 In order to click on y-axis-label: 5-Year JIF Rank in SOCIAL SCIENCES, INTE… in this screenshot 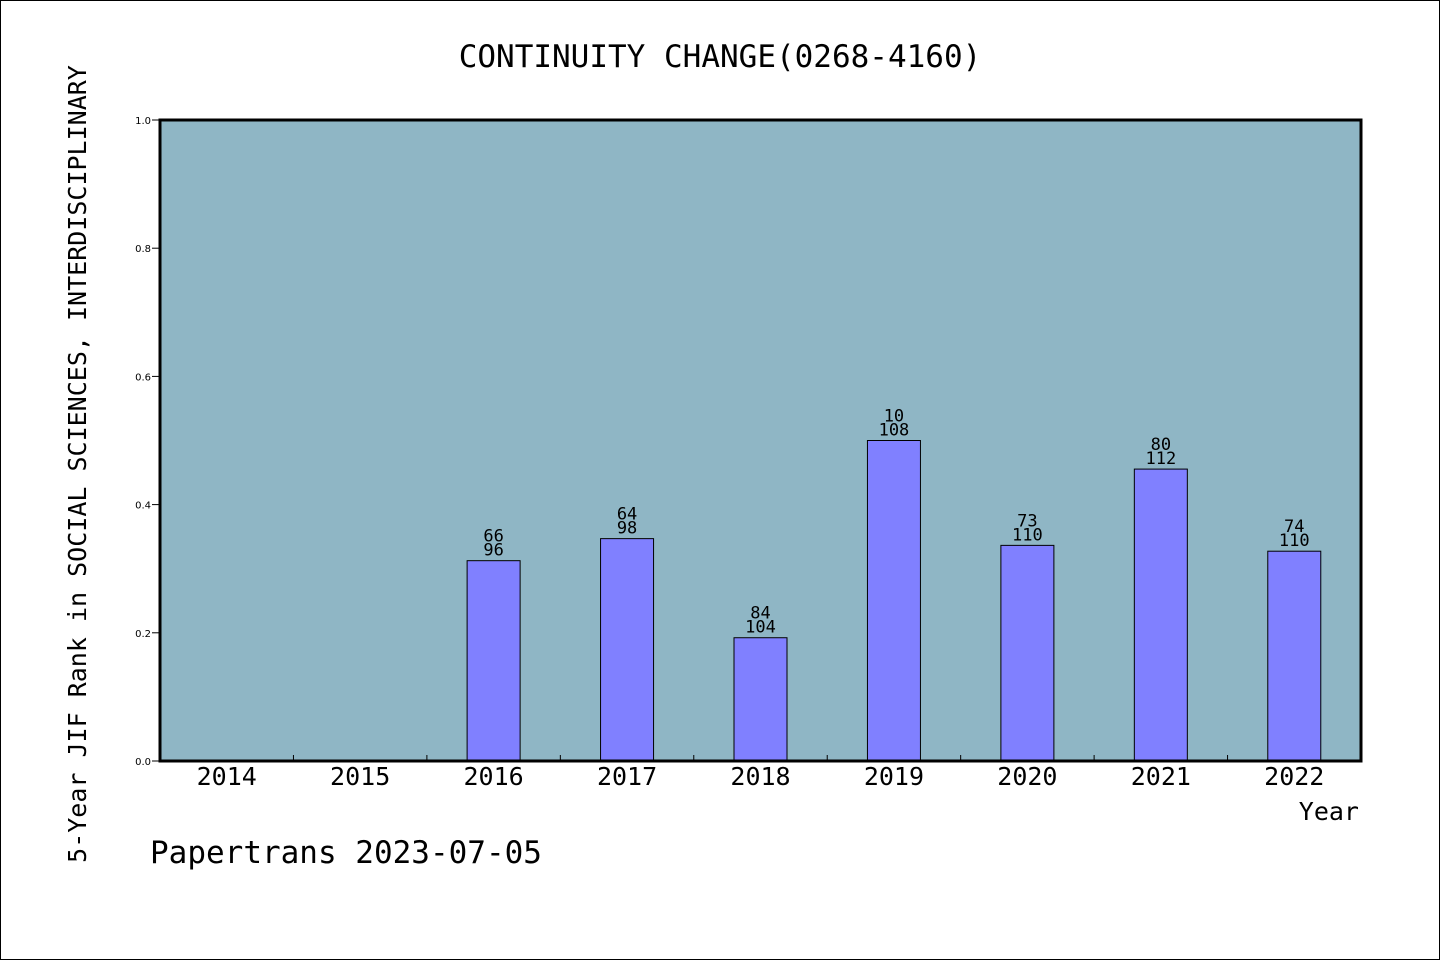, I will do `click(77, 464)`.